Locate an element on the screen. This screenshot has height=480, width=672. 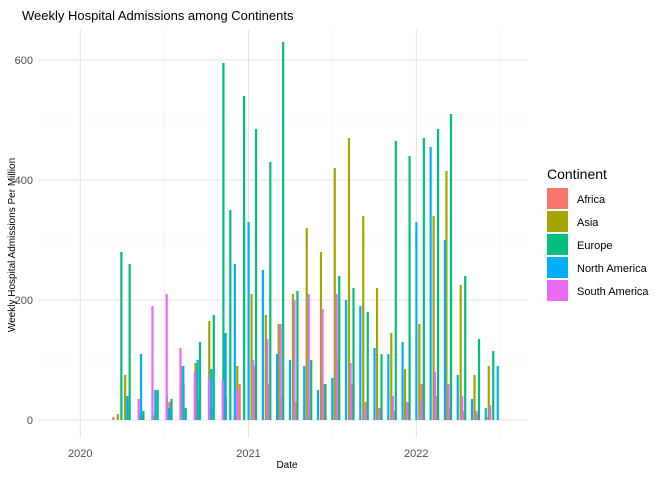
y-tick-label: 200 is located at coordinates (24, 301).